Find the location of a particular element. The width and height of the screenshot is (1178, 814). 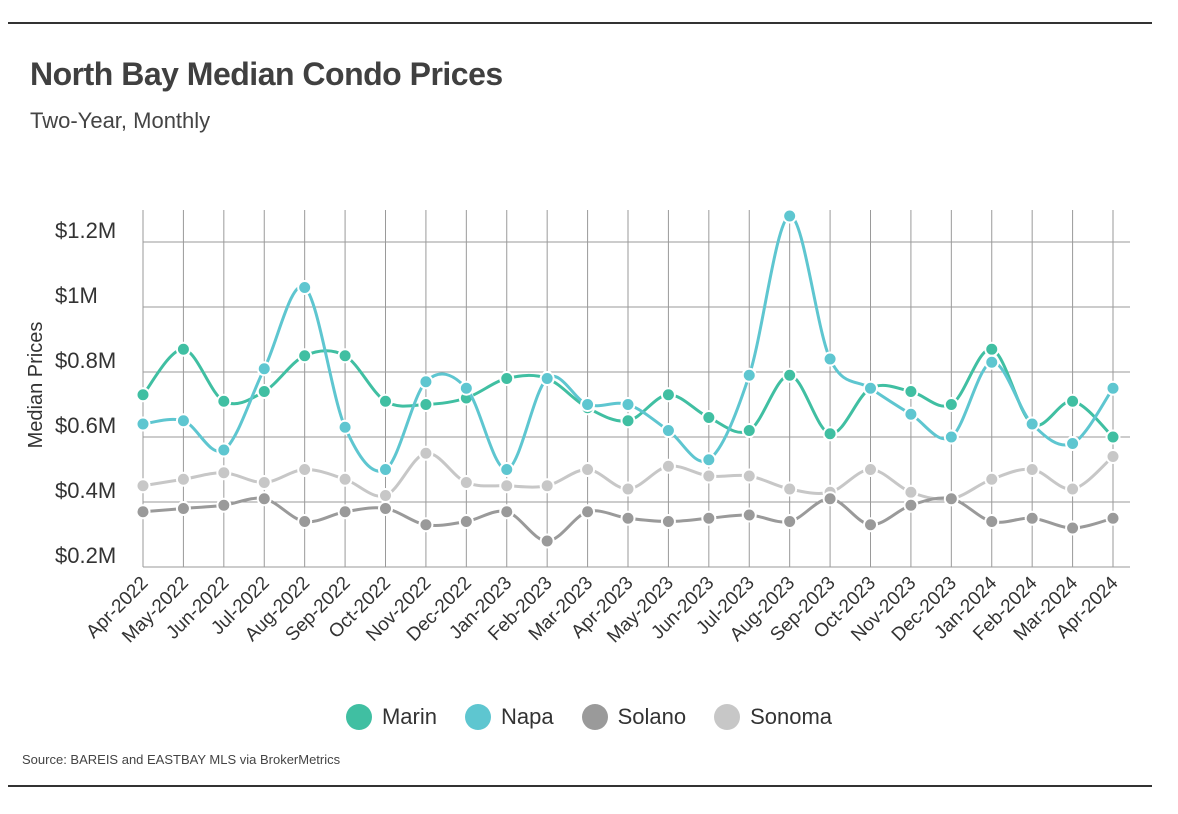

y-axis-ticks: $0.2M $0.4M $0.6M $0.8M $1M $1.2M is located at coordinates (85, 393).